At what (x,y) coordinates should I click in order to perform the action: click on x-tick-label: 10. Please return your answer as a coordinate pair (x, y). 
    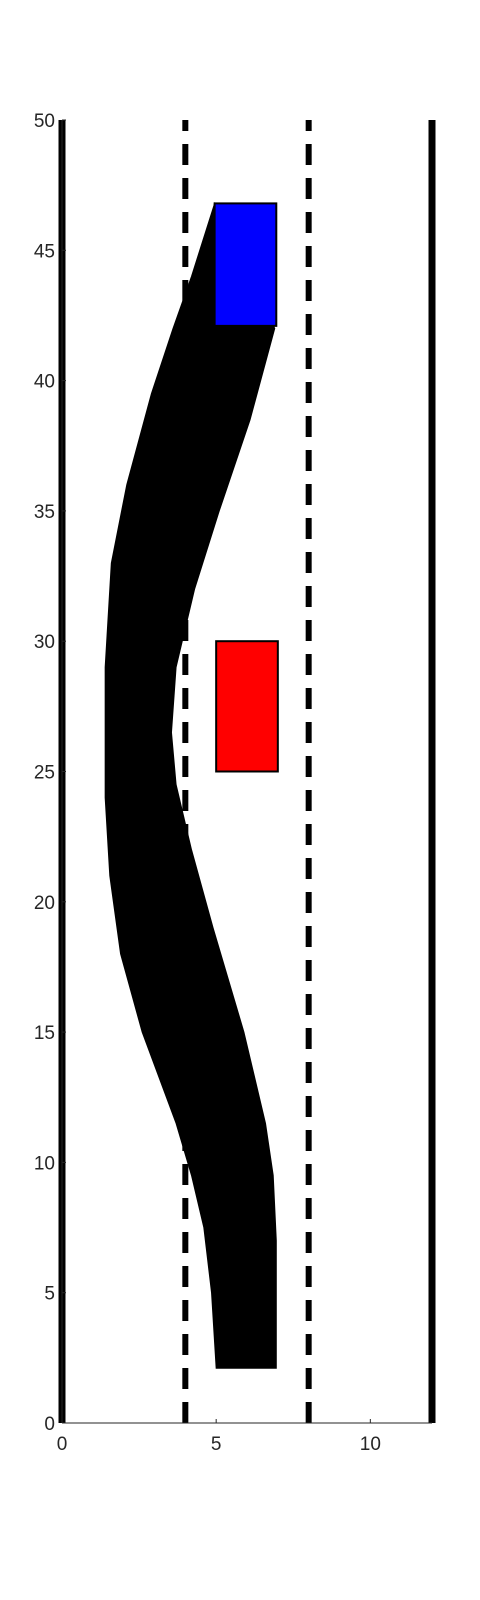
    Looking at the image, I should click on (370, 1444).